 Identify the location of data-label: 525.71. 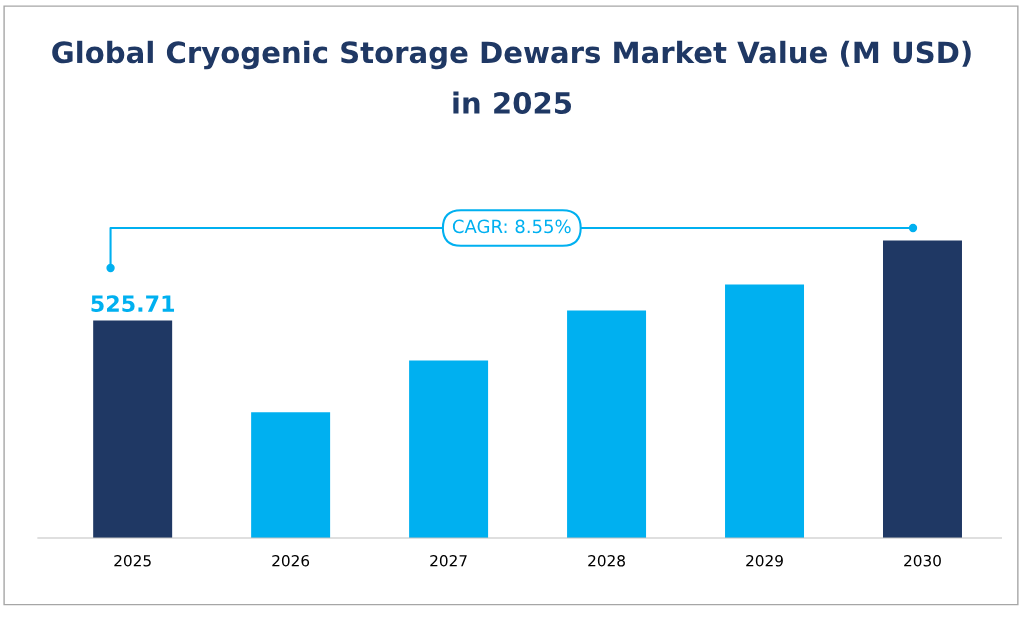
(133, 303).